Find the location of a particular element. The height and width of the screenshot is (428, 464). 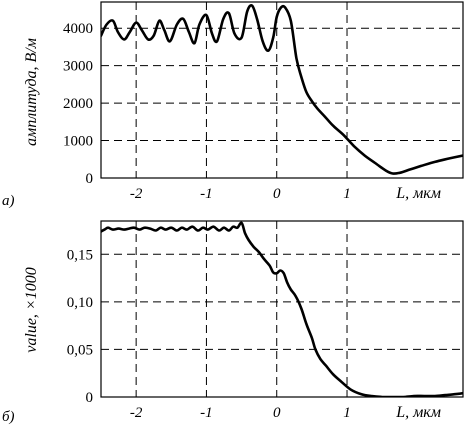

panel-a-x-ticks: -2 -1 0 1 is located at coordinates (240, 194).